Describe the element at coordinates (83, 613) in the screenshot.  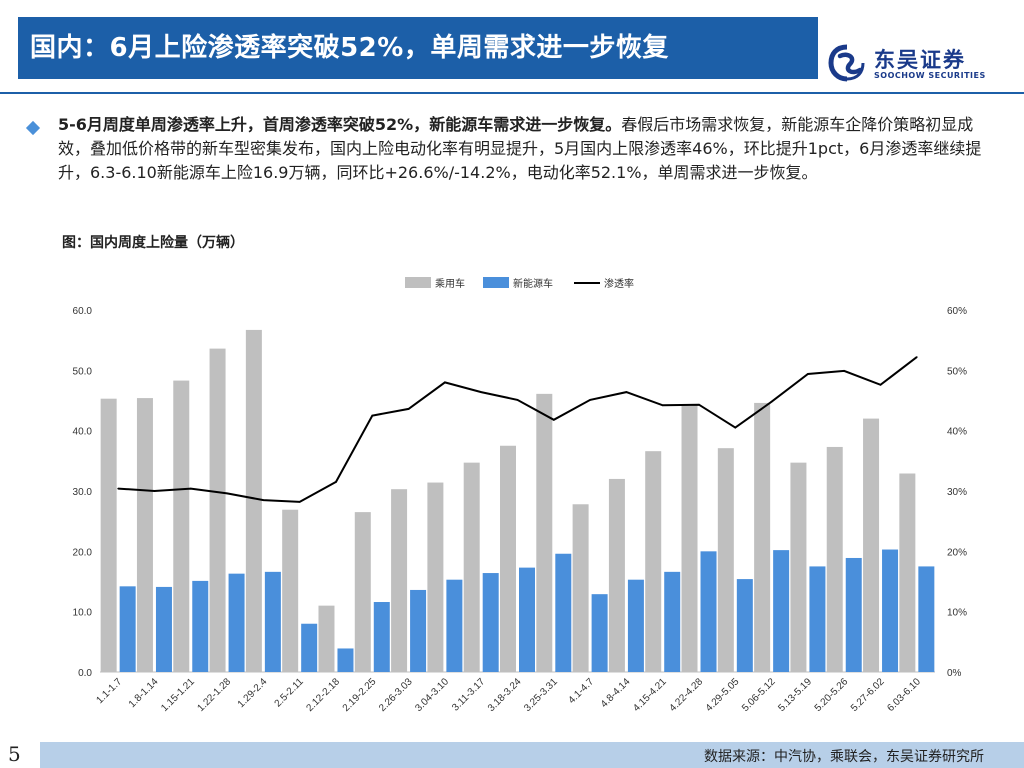
I see `y-tick-label: 10.0` at that location.